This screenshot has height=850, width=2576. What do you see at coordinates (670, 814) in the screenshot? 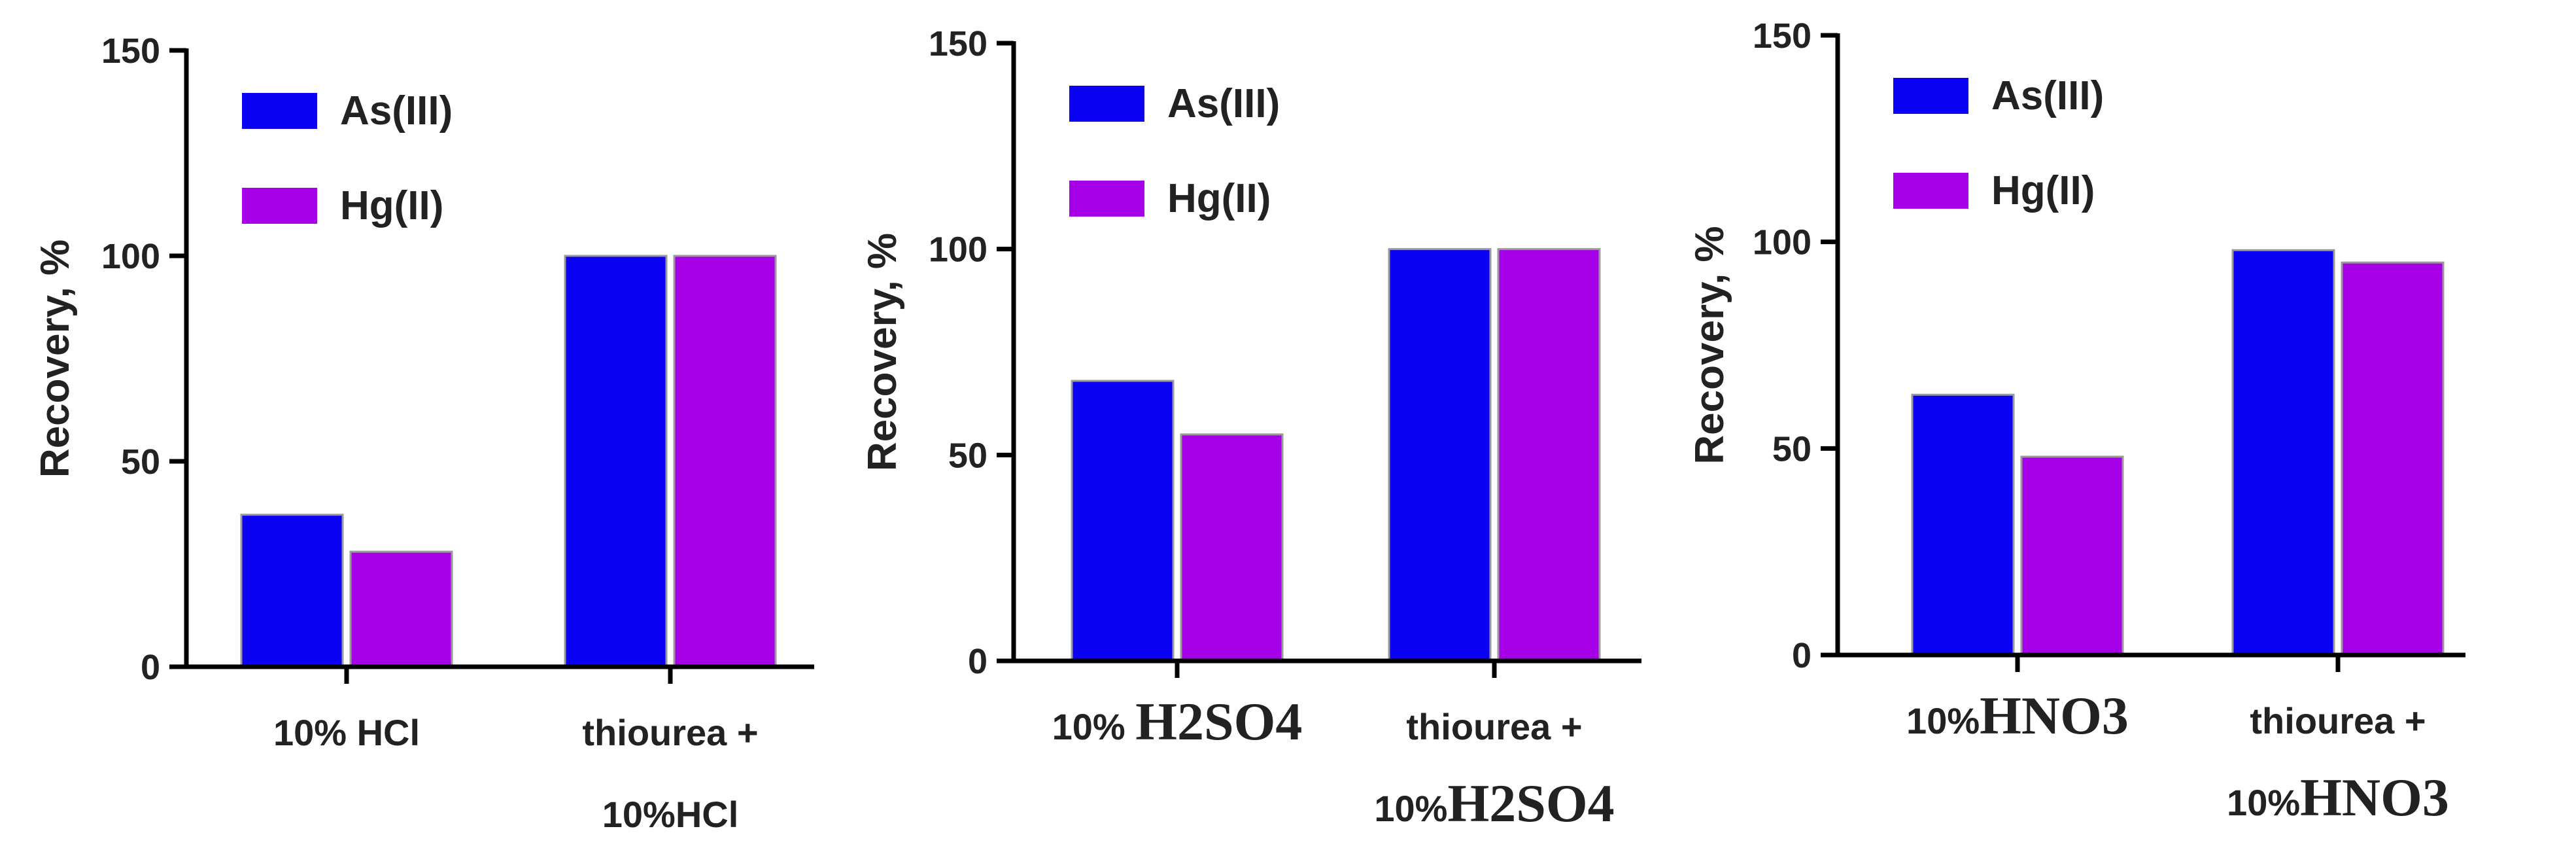
I see `x-tick-label: 10%HCl` at bounding box center [670, 814].